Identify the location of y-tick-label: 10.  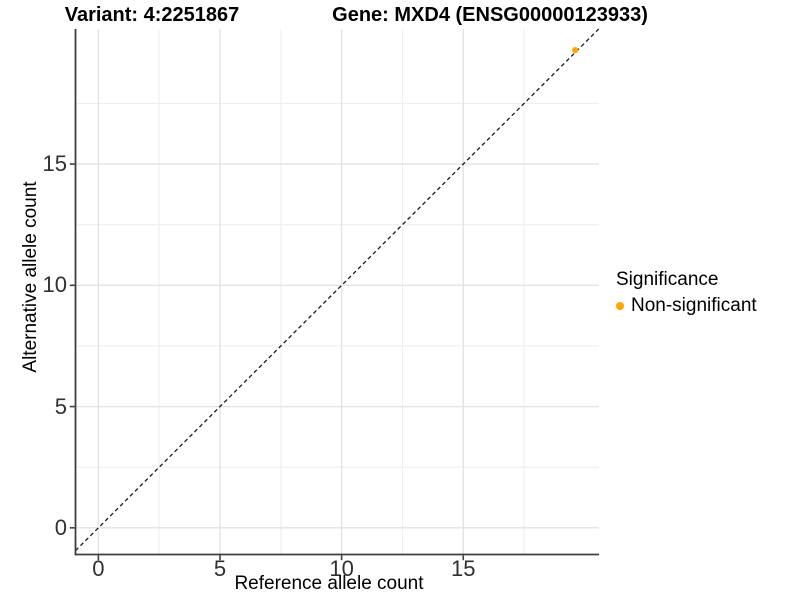
(54, 285).